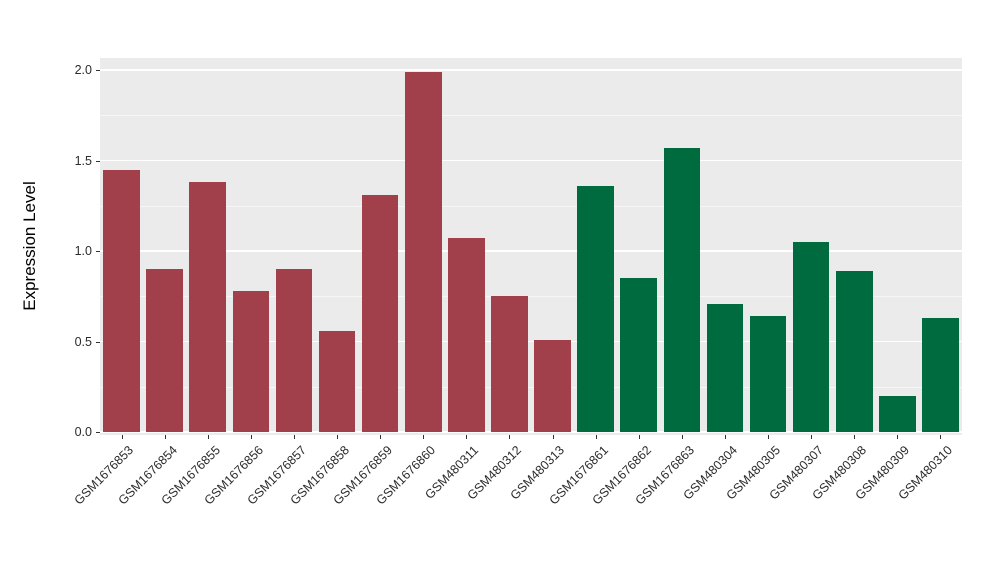 The image size is (1000, 580). What do you see at coordinates (854, 351) in the screenshot?
I see `bar-GSM480308` at bounding box center [854, 351].